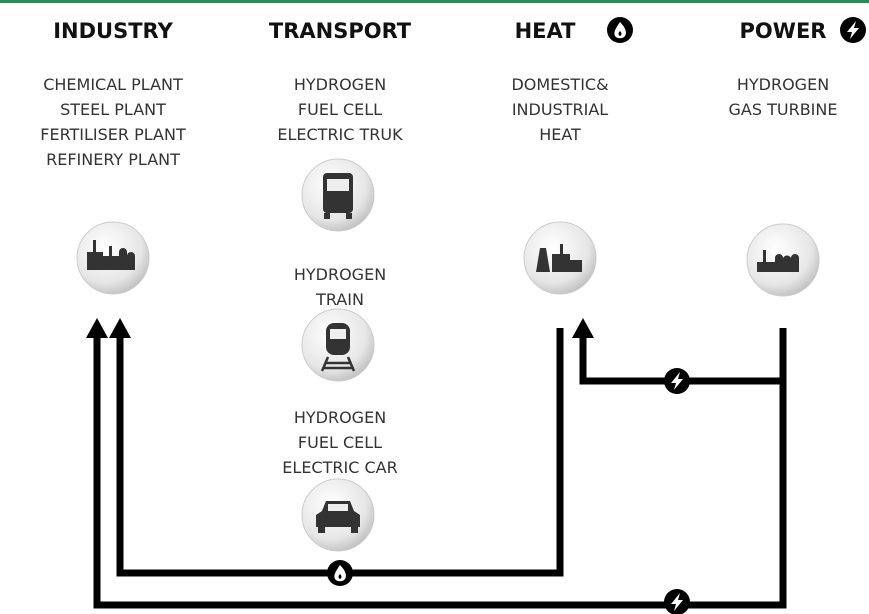  What do you see at coordinates (783, 260) in the screenshot?
I see `power-plant-icon` at bounding box center [783, 260].